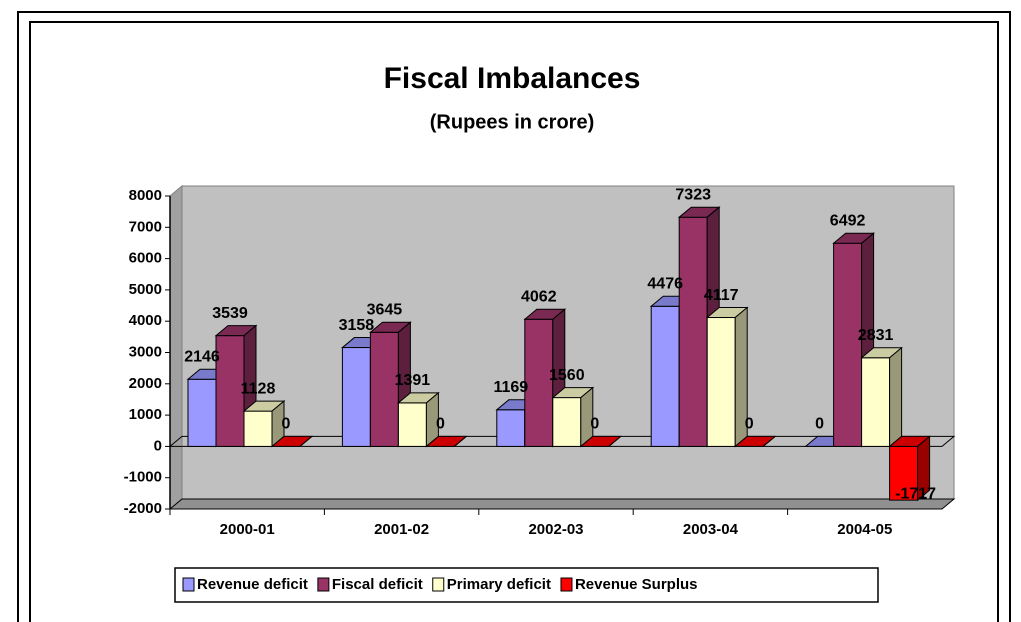 Image resolution: width=1021 pixels, height=622 pixels. What do you see at coordinates (145, 383) in the screenshot?
I see `y-tick-label: 2000` at bounding box center [145, 383].